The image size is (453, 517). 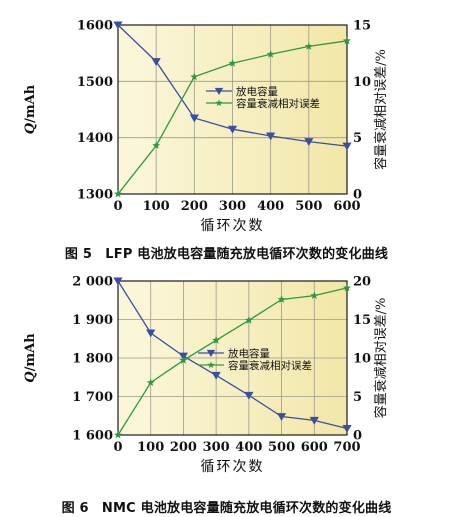 I want to click on y-left-tick-label: 2 000, so click(x=92, y=282).